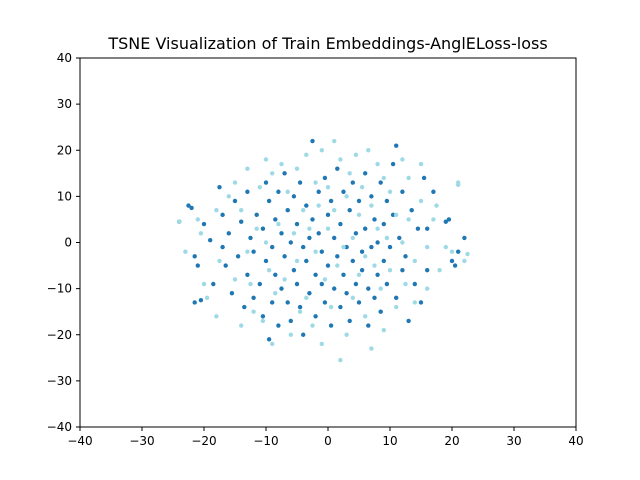 The height and width of the screenshot is (480, 640). Describe the element at coordinates (59, 289) in the screenshot. I see `y-tick-label-3: −10` at that location.